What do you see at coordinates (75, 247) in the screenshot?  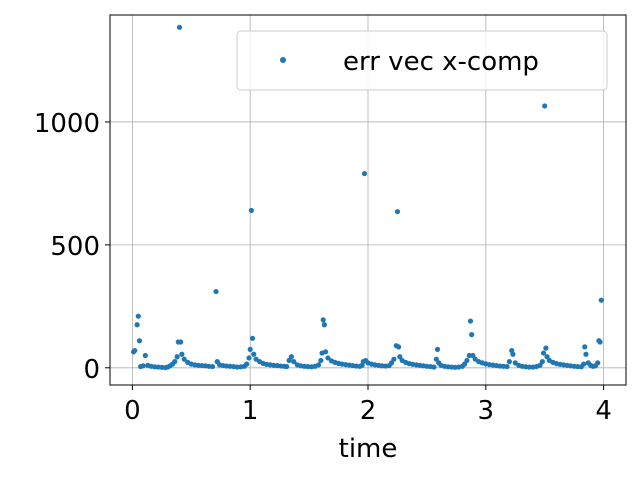 I see `y-tick-label: 500` at bounding box center [75, 247].